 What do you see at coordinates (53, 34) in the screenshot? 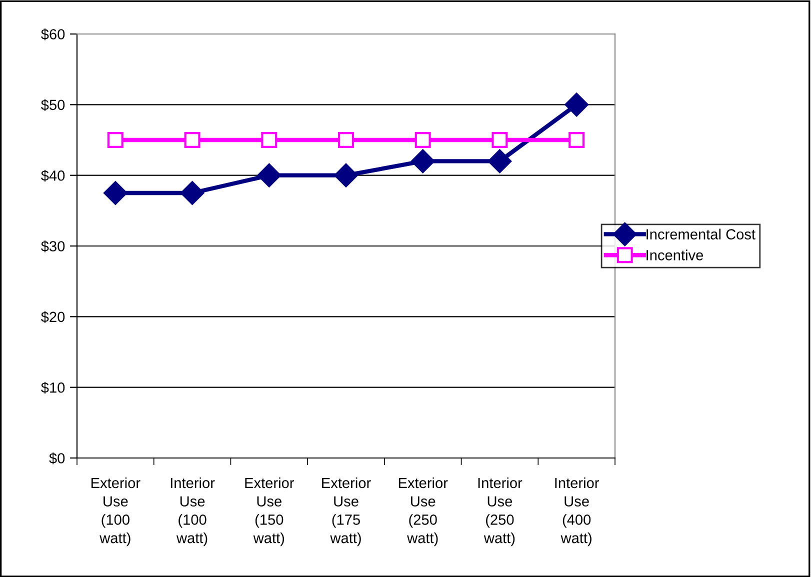
I see `y-tick-label: $60` at bounding box center [53, 34].